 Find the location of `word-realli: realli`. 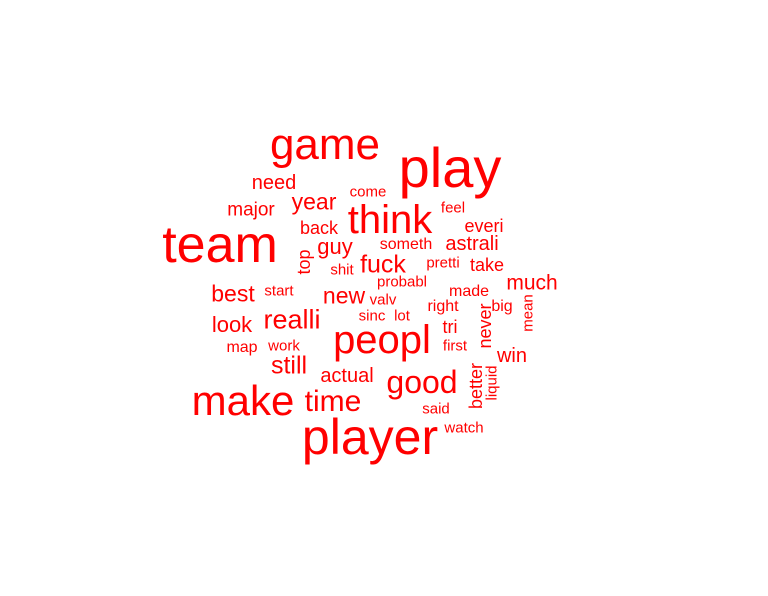

word-realli: realli is located at coordinates (292, 319).